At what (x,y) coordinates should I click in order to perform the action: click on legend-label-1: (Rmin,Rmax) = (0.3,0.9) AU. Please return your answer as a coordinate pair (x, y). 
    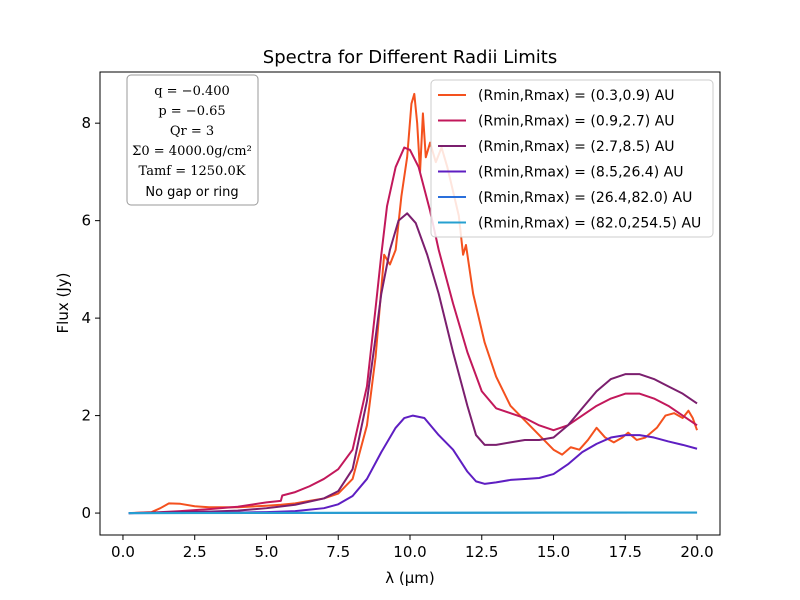
    Looking at the image, I should click on (576, 96).